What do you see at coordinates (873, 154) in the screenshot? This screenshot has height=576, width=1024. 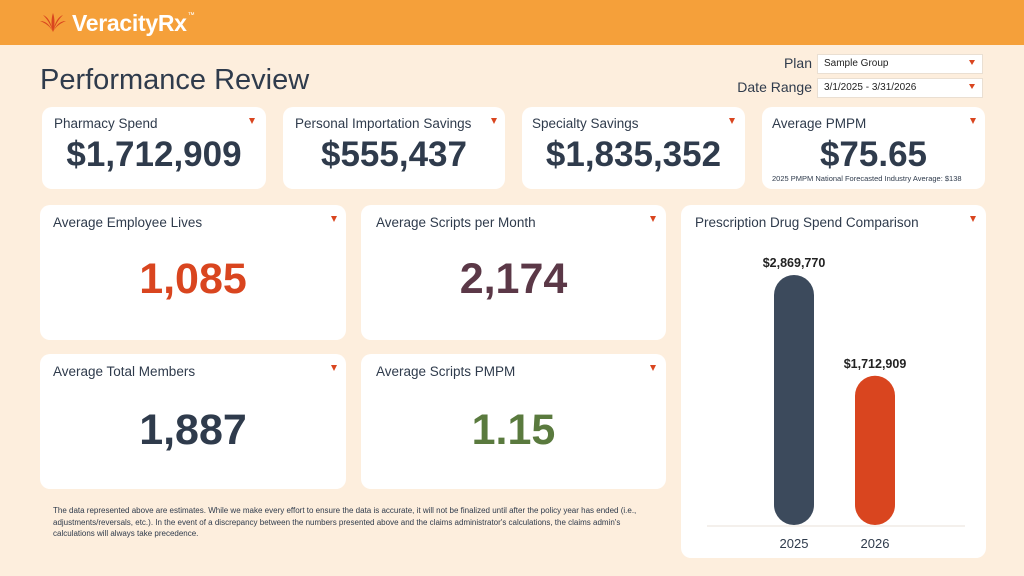 I see `average-pmpm-value: $75.65` at bounding box center [873, 154].